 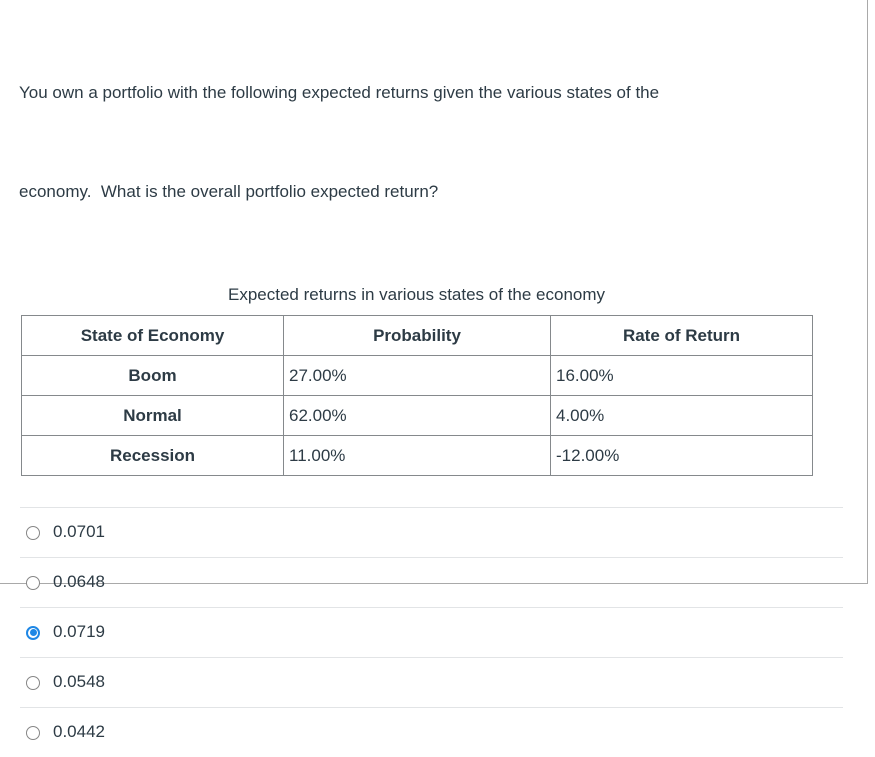 What do you see at coordinates (152, 415) in the screenshot?
I see `state-cell: Normal` at bounding box center [152, 415].